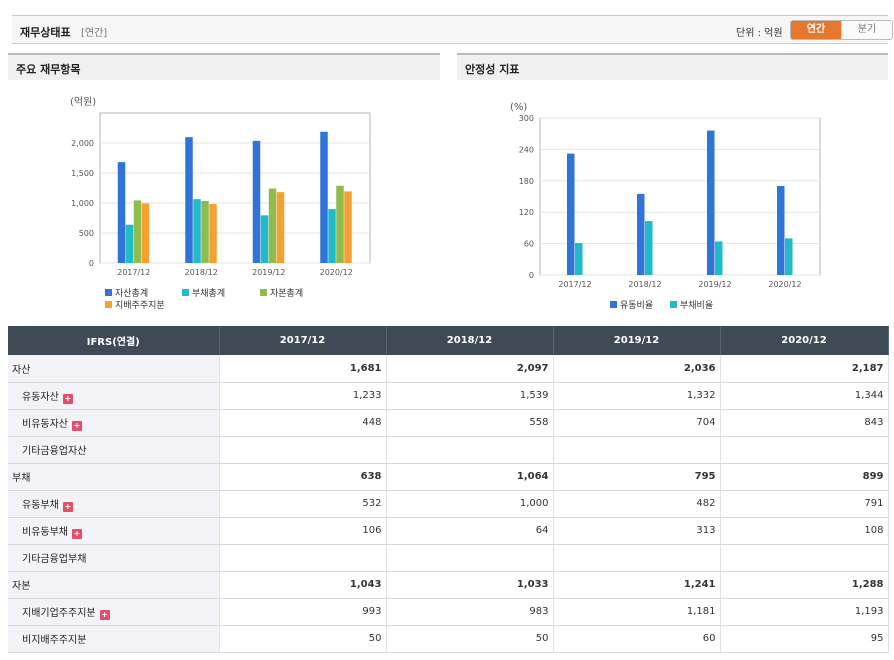 This screenshot has height=660, width=894. Describe the element at coordinates (114, 504) in the screenshot. I see `row-label: 유동부채 +` at that location.